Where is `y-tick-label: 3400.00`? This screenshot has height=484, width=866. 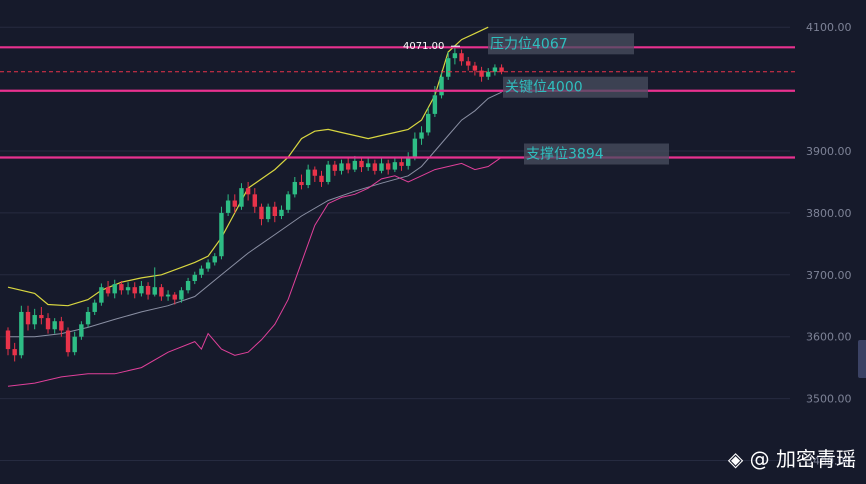
y-tick-label: 3400.00 is located at coordinates (829, 460).